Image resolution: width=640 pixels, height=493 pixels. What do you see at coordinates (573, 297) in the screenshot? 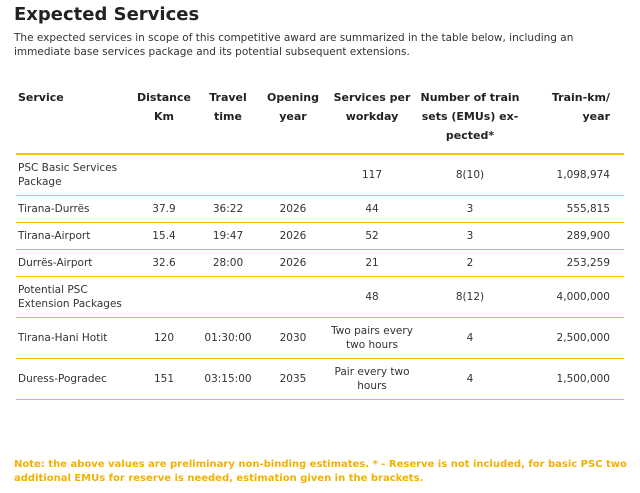
I see `table-cell: 4,000,000` at bounding box center [573, 297].